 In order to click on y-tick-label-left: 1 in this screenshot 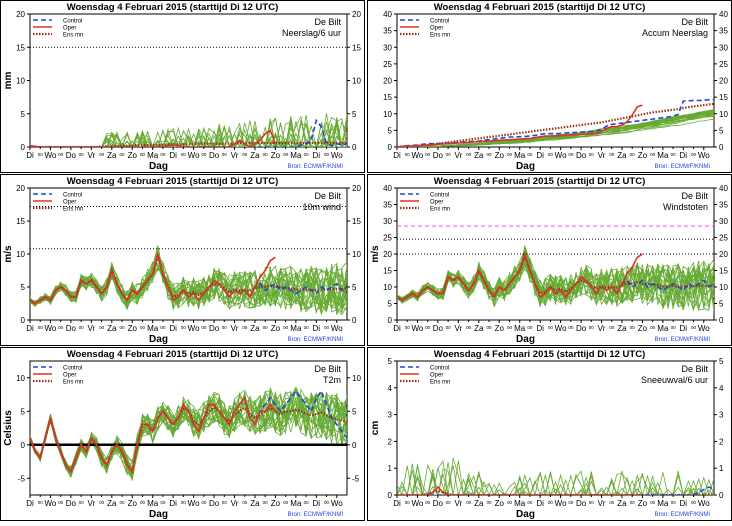, I will do `click(390, 468)`.